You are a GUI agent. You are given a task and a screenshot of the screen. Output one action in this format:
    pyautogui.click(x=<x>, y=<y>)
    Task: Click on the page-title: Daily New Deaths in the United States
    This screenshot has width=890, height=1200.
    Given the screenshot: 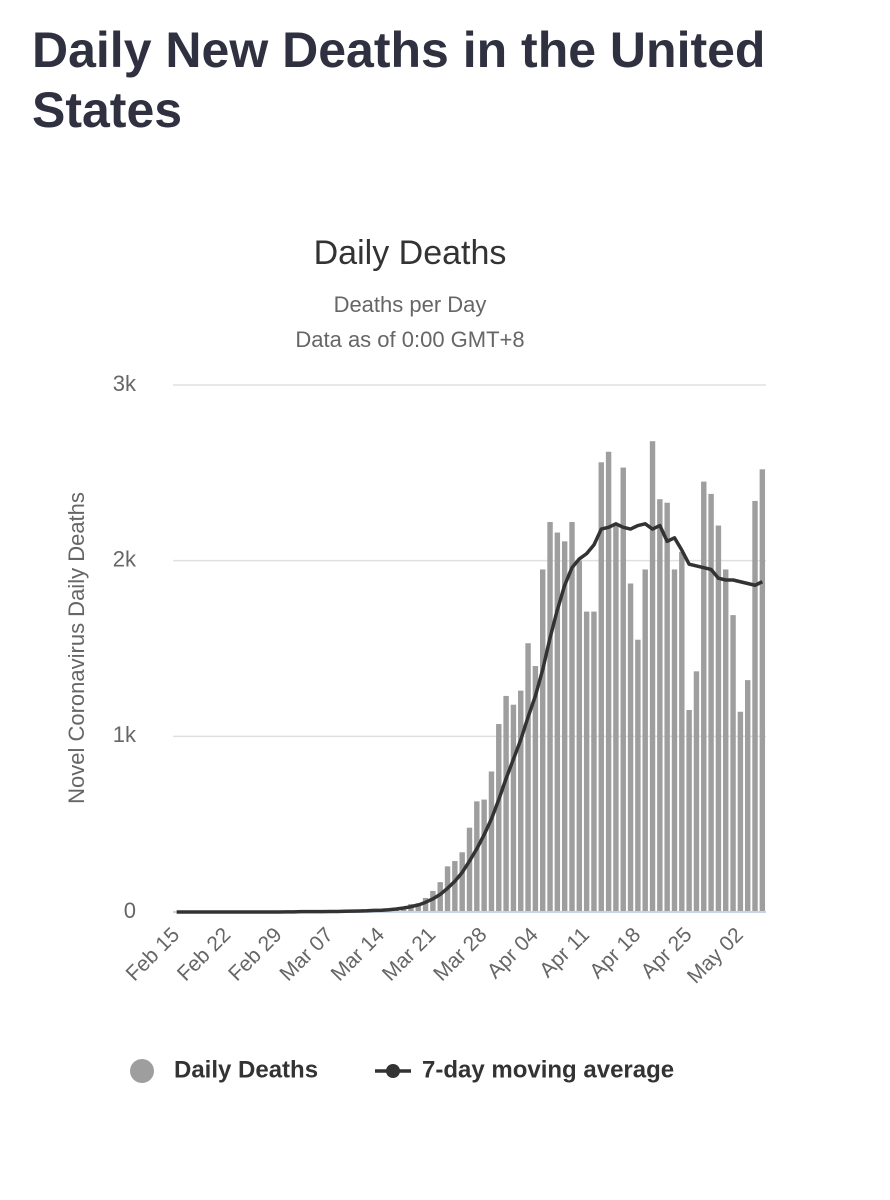 What is the action you would take?
    pyautogui.click(x=399, y=80)
    